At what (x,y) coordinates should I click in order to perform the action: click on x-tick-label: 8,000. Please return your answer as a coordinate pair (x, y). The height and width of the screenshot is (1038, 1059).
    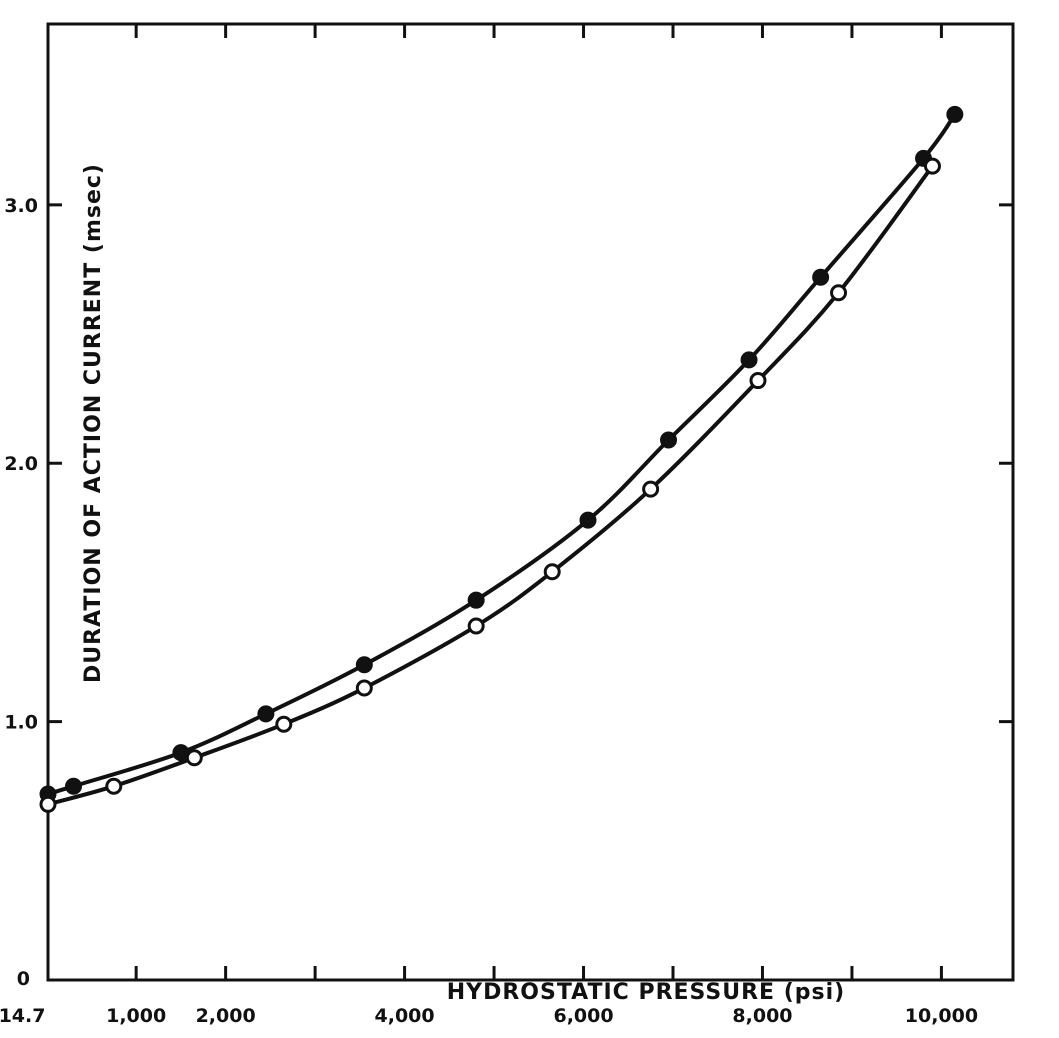
    Looking at the image, I should click on (762, 1016).